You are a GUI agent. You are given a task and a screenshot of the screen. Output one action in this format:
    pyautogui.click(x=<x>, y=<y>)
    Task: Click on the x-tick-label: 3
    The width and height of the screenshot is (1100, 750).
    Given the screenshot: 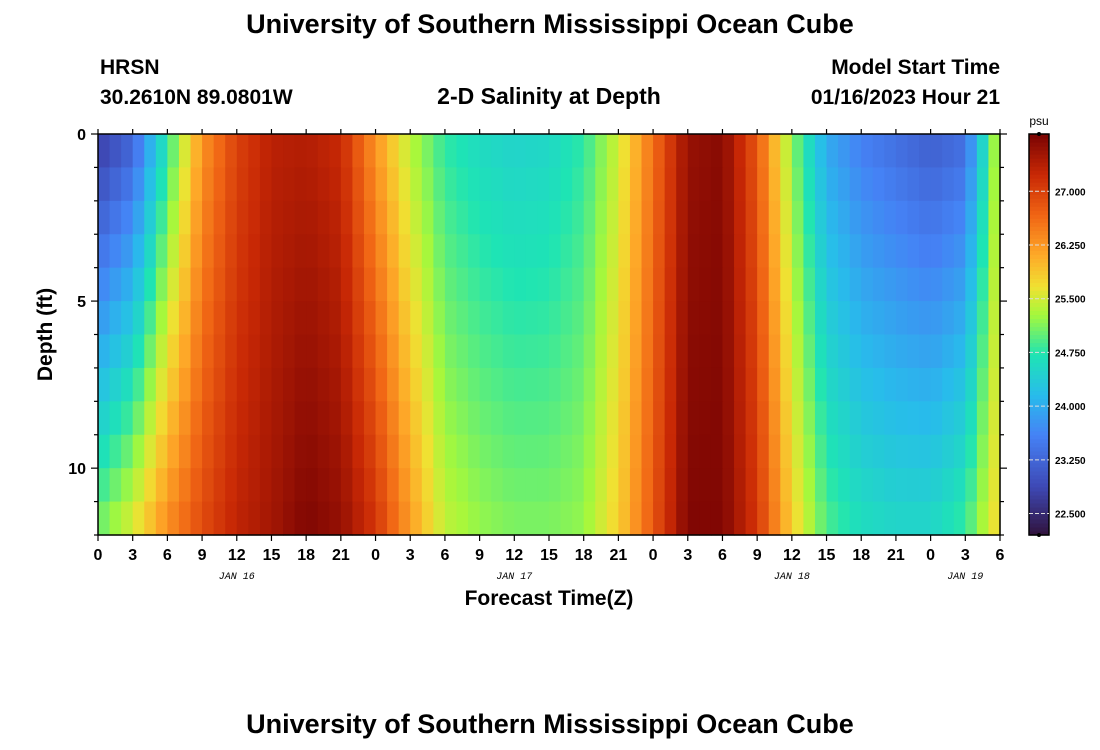 What is the action you would take?
    pyautogui.click(x=410, y=555)
    